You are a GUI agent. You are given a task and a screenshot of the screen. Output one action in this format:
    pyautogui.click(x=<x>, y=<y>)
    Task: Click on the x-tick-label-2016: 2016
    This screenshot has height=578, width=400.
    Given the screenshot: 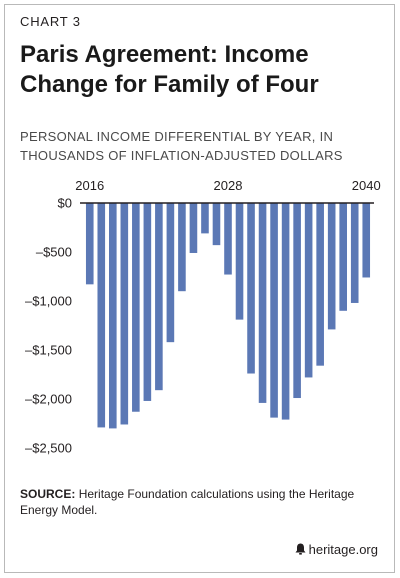 What is the action you would take?
    pyautogui.click(x=89, y=185)
    